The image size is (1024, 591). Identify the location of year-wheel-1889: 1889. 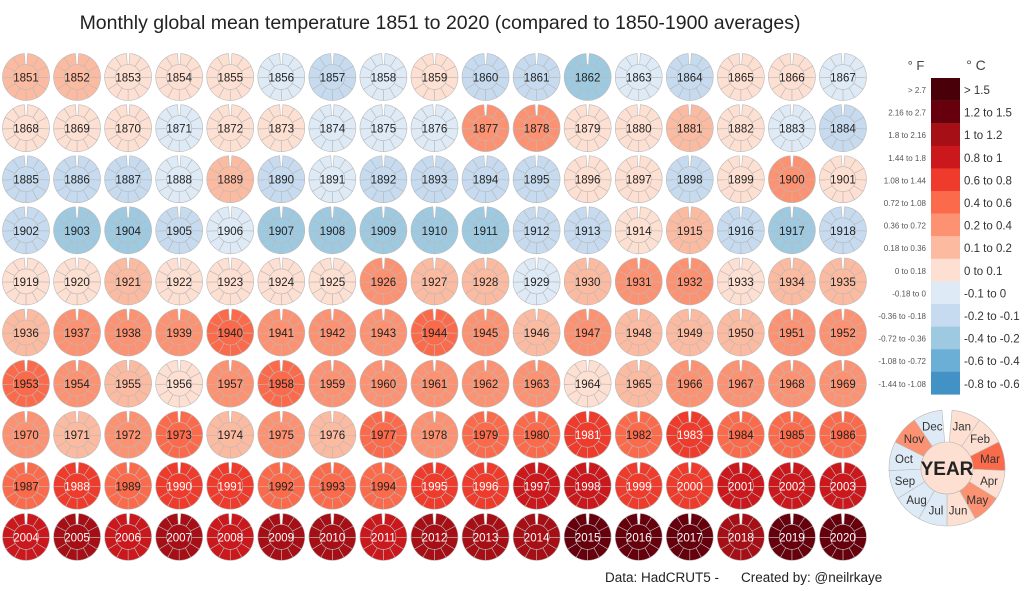
(230, 179).